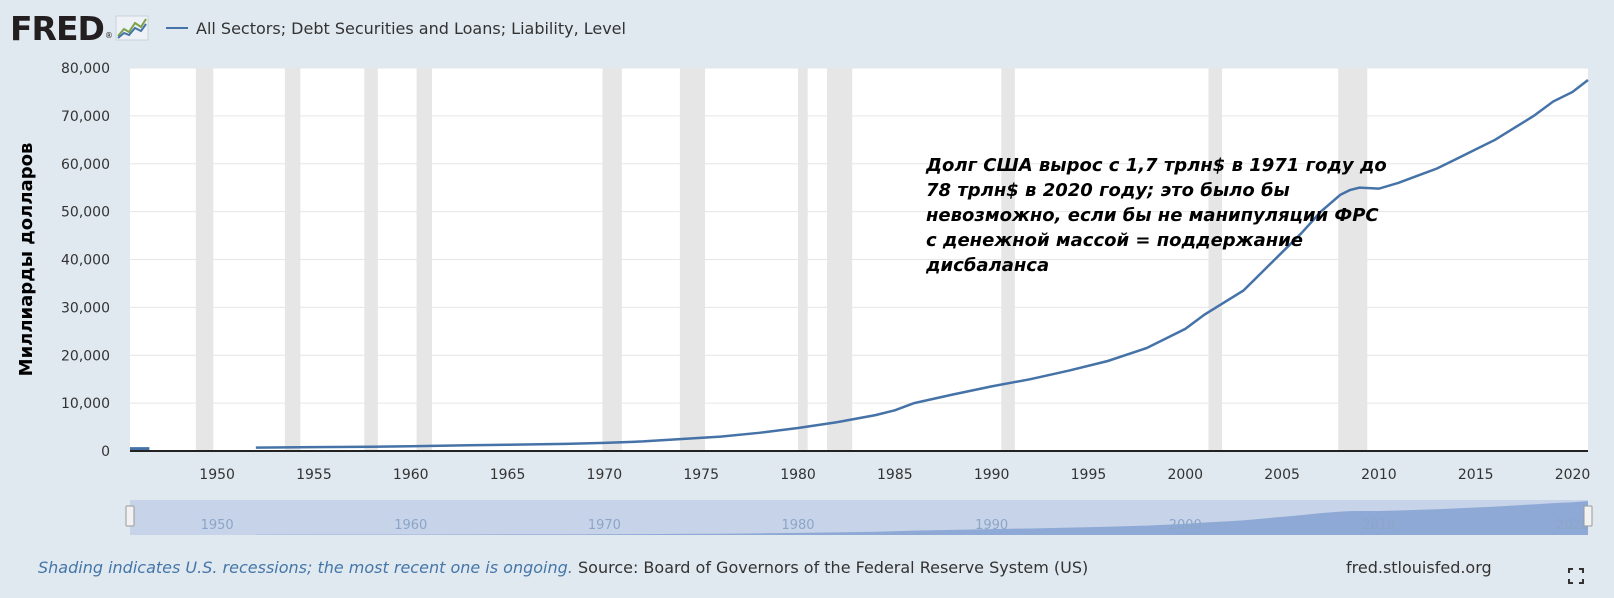  Describe the element at coordinates (132, 28) in the screenshot. I see `fred-graph-icon` at that location.